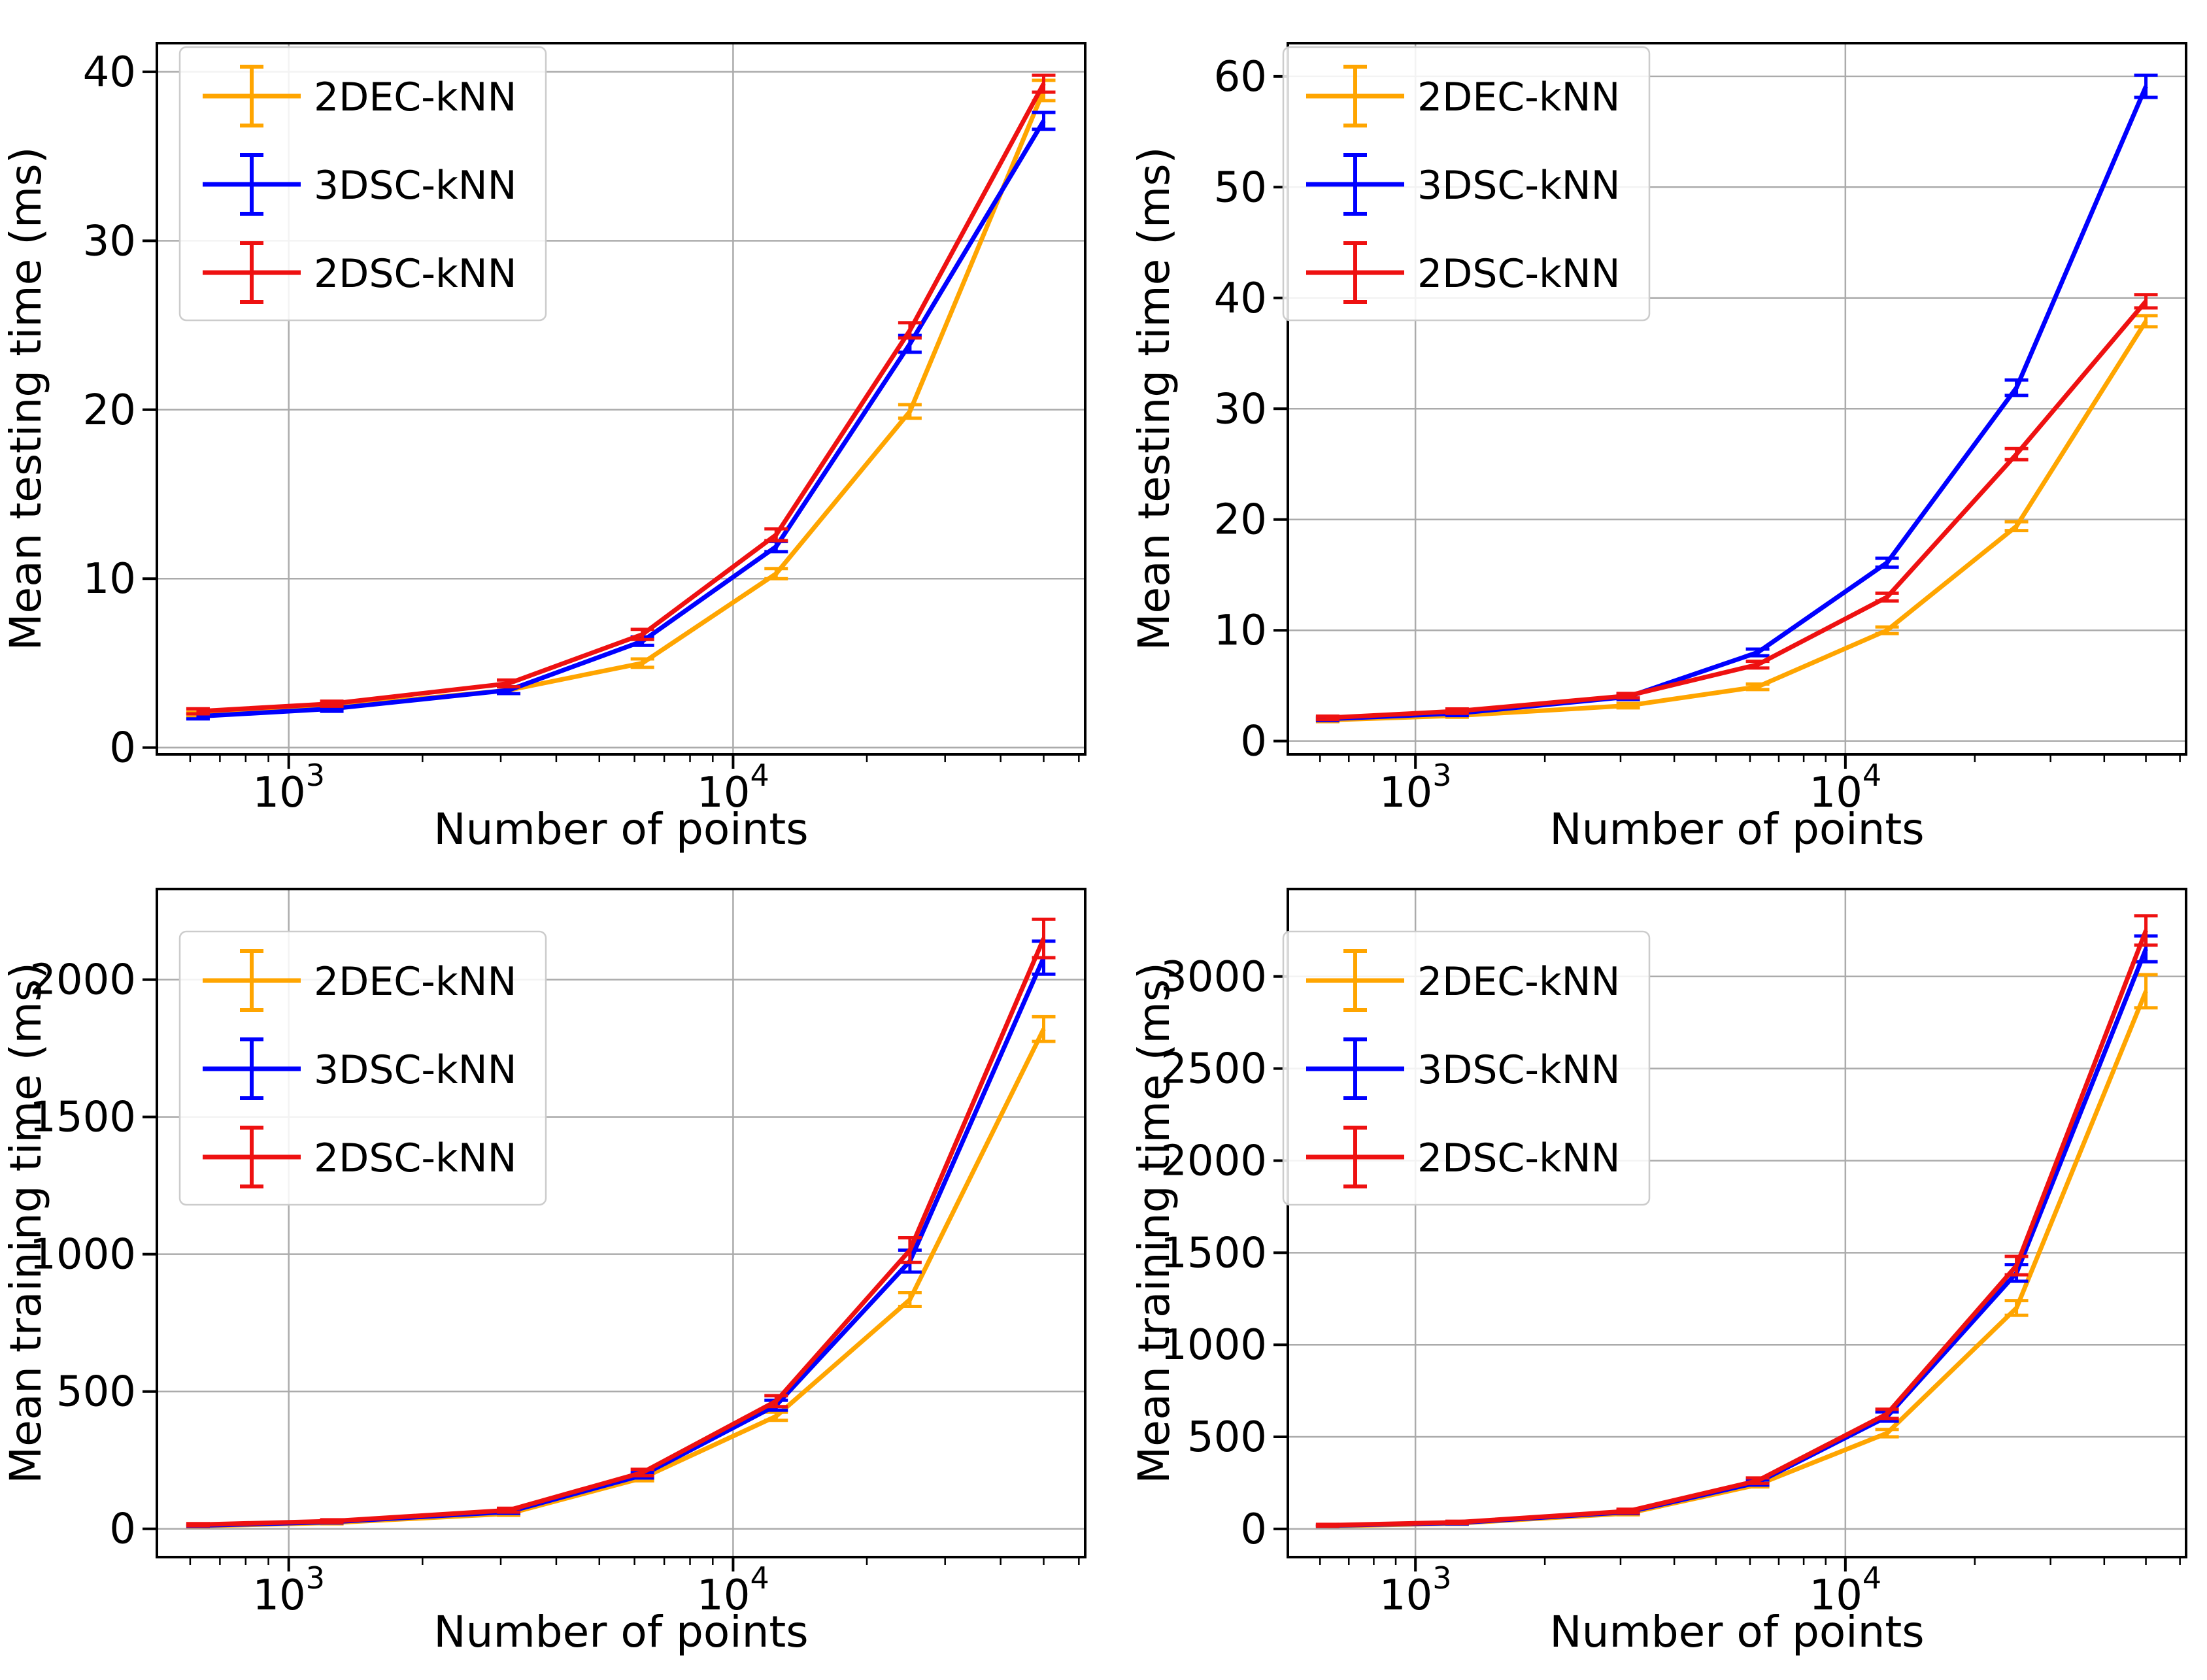  What do you see at coordinates (1240, 77) in the screenshot?
I see `y-tick-label: 60` at bounding box center [1240, 77].